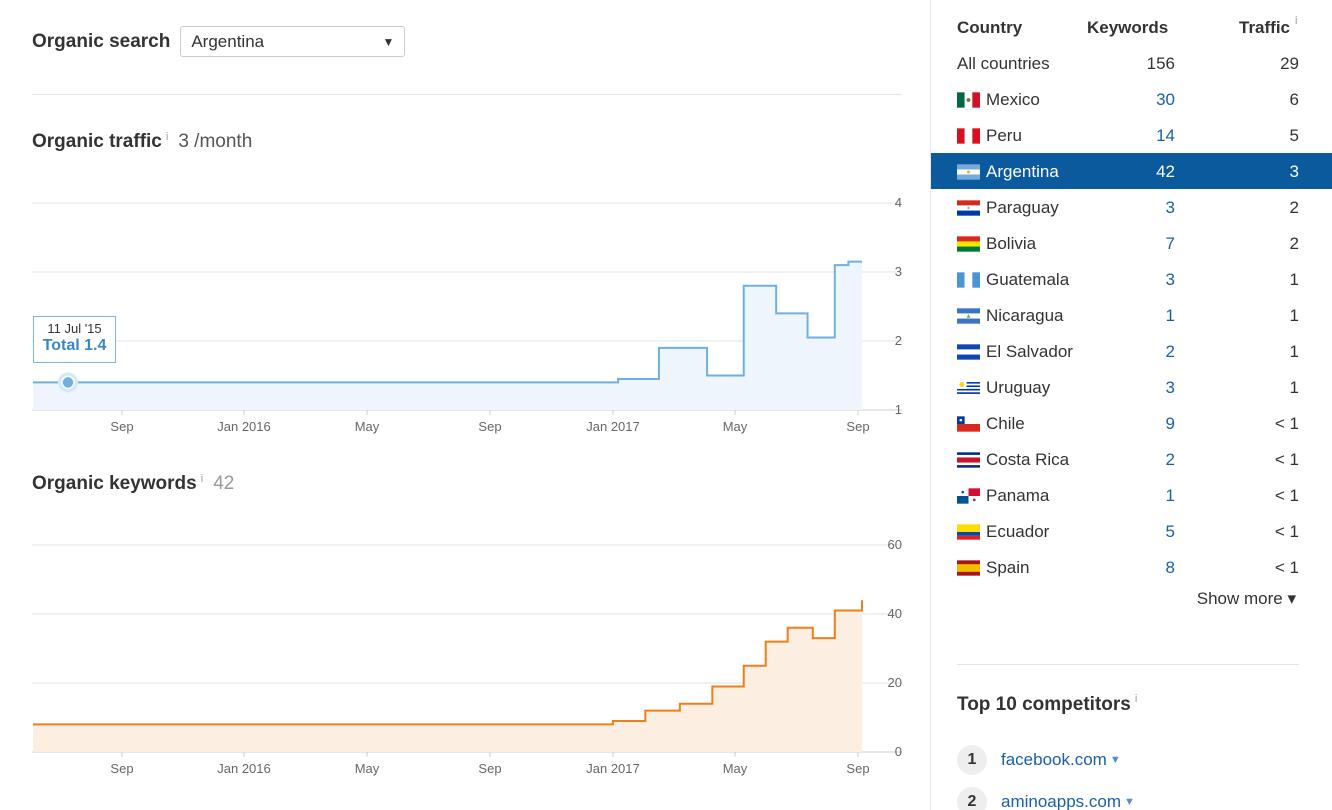  I want to click on header-keywords: Keywords, so click(1128, 27).